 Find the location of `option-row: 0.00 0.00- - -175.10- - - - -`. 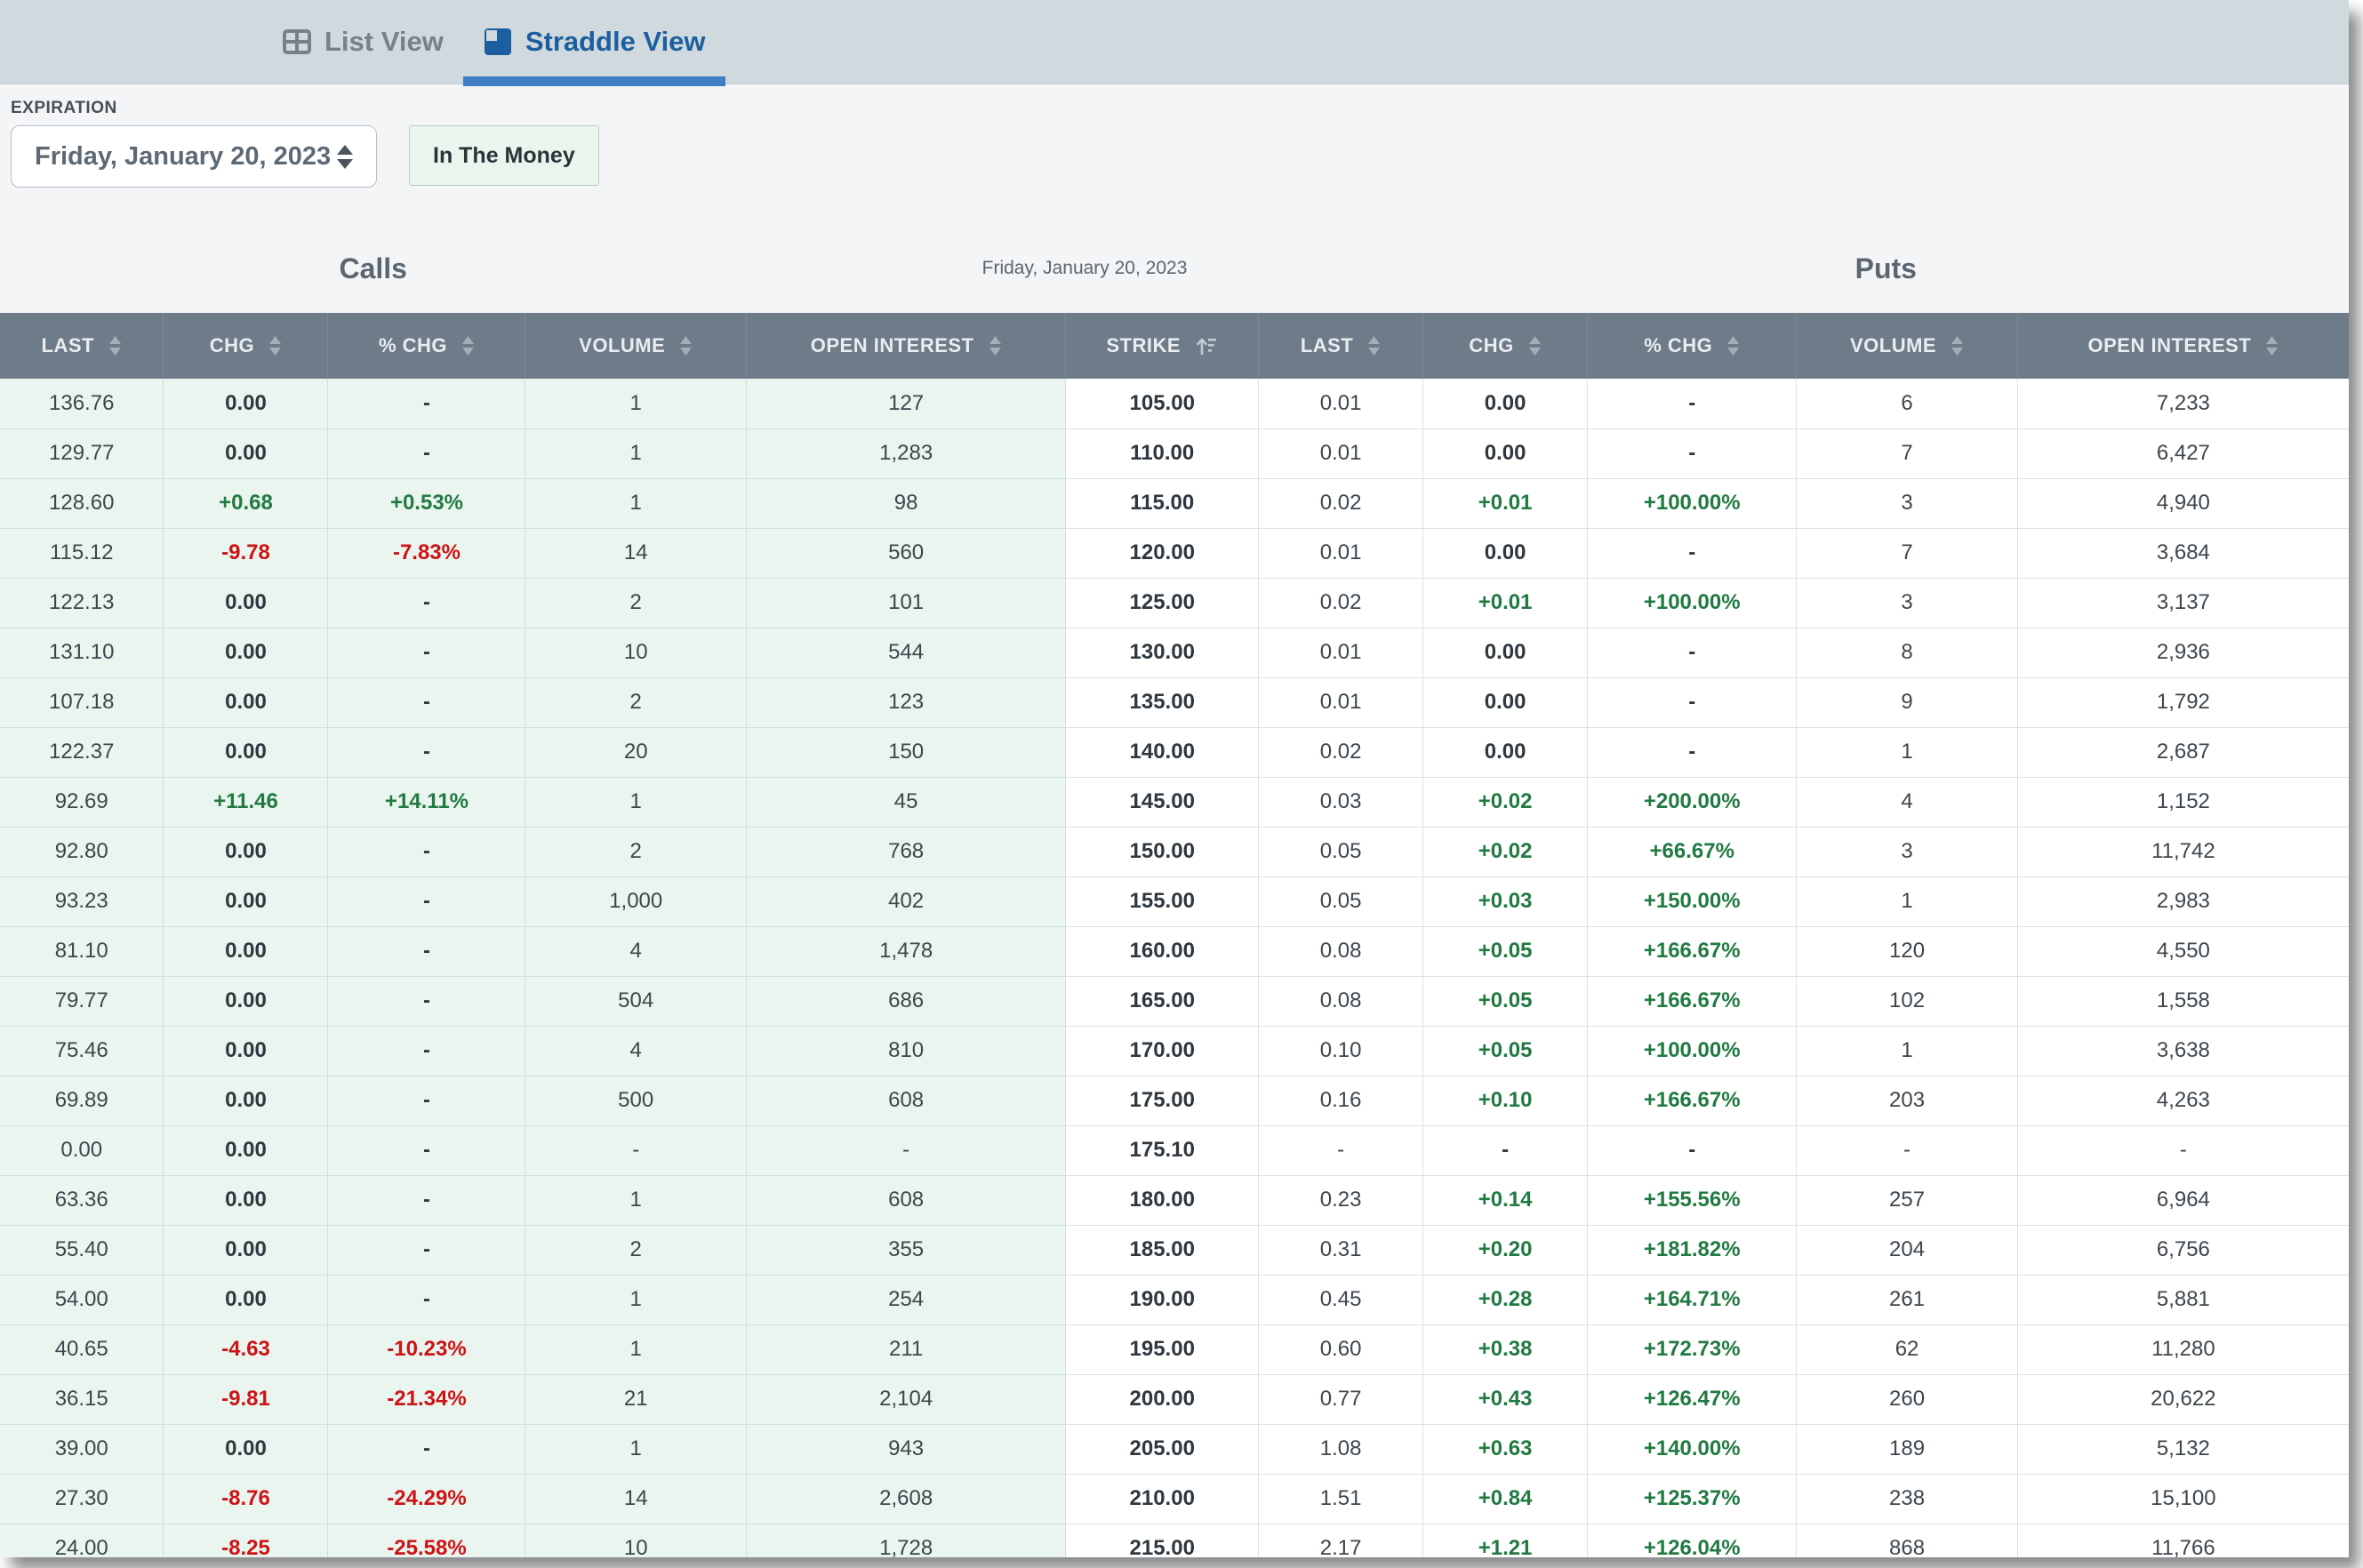

option-row: 0.00 0.00- - -175.10- - - - - is located at coordinates (1174, 1150).